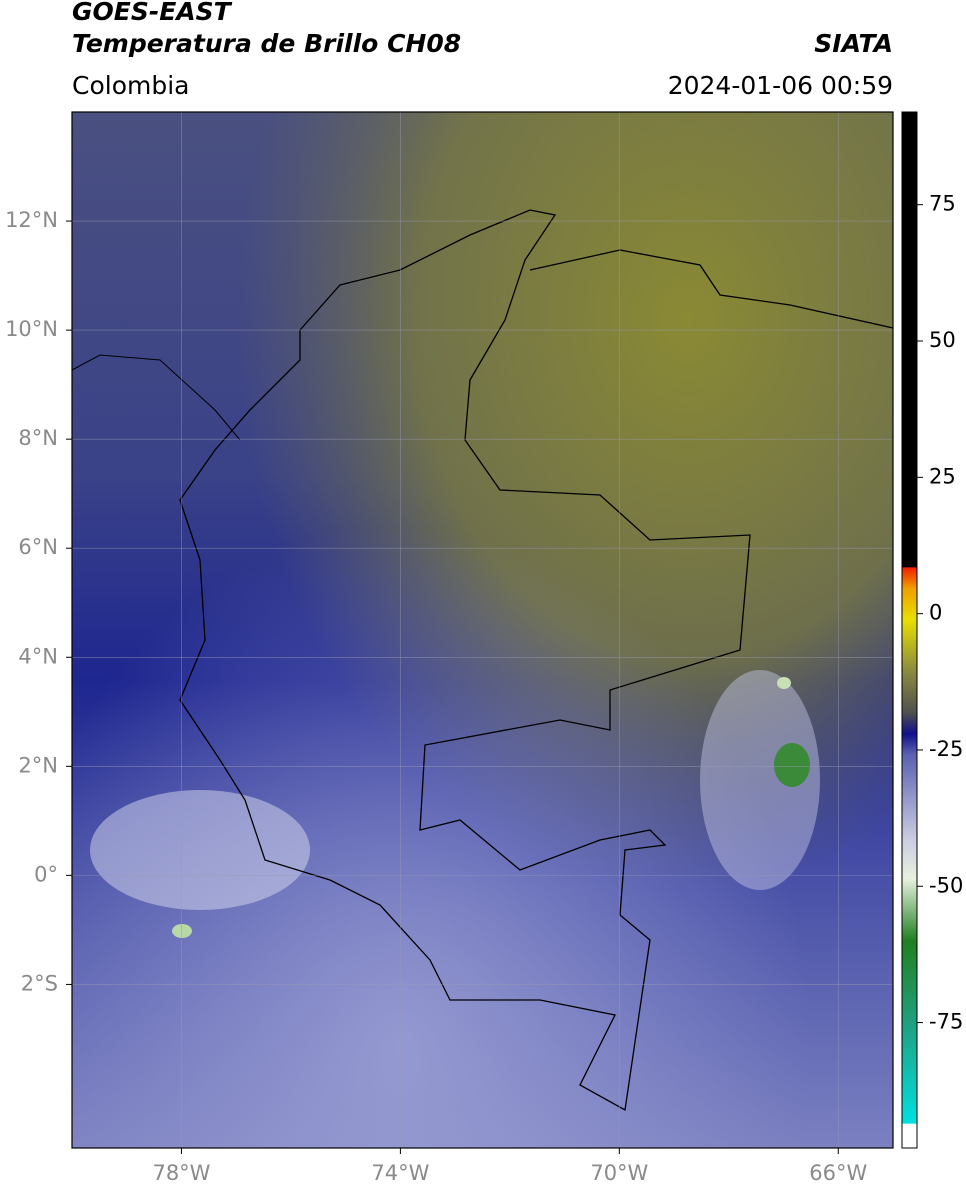  Describe the element at coordinates (39, 983) in the screenshot. I see `y-tick-label: 2°S` at that location.